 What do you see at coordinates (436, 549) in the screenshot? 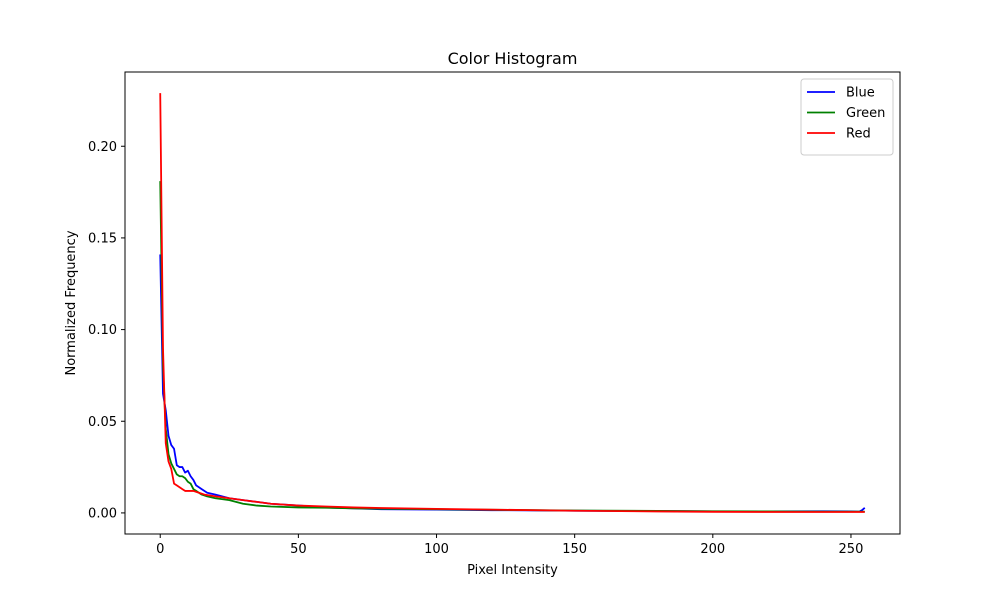
I see `x-tick-label: 100` at bounding box center [436, 549].